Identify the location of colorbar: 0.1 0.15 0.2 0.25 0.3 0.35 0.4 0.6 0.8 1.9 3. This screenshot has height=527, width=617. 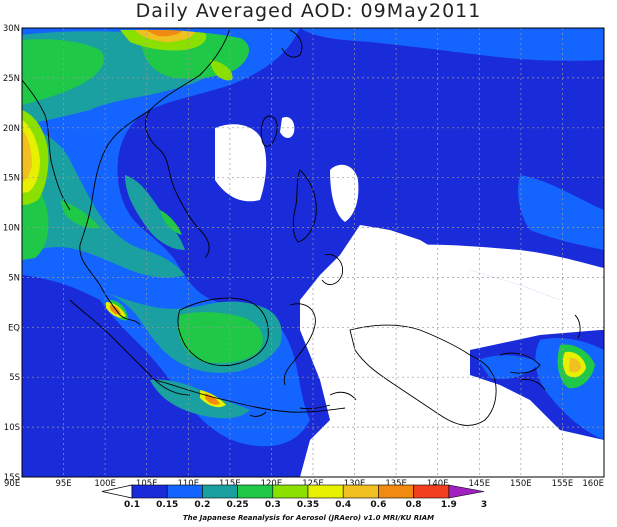
(294, 497).